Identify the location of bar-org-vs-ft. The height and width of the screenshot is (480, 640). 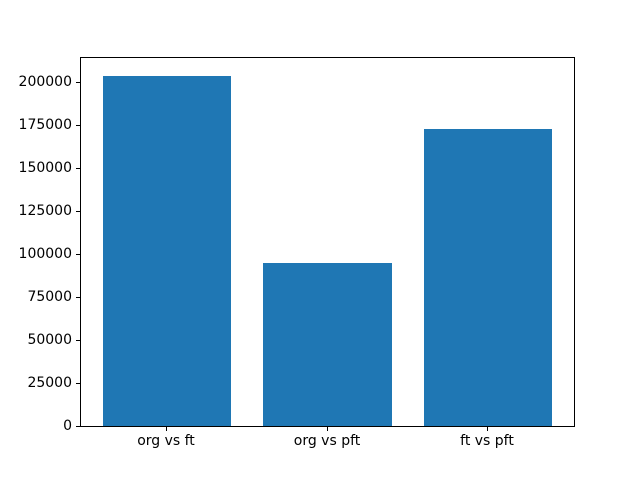
(167, 250).